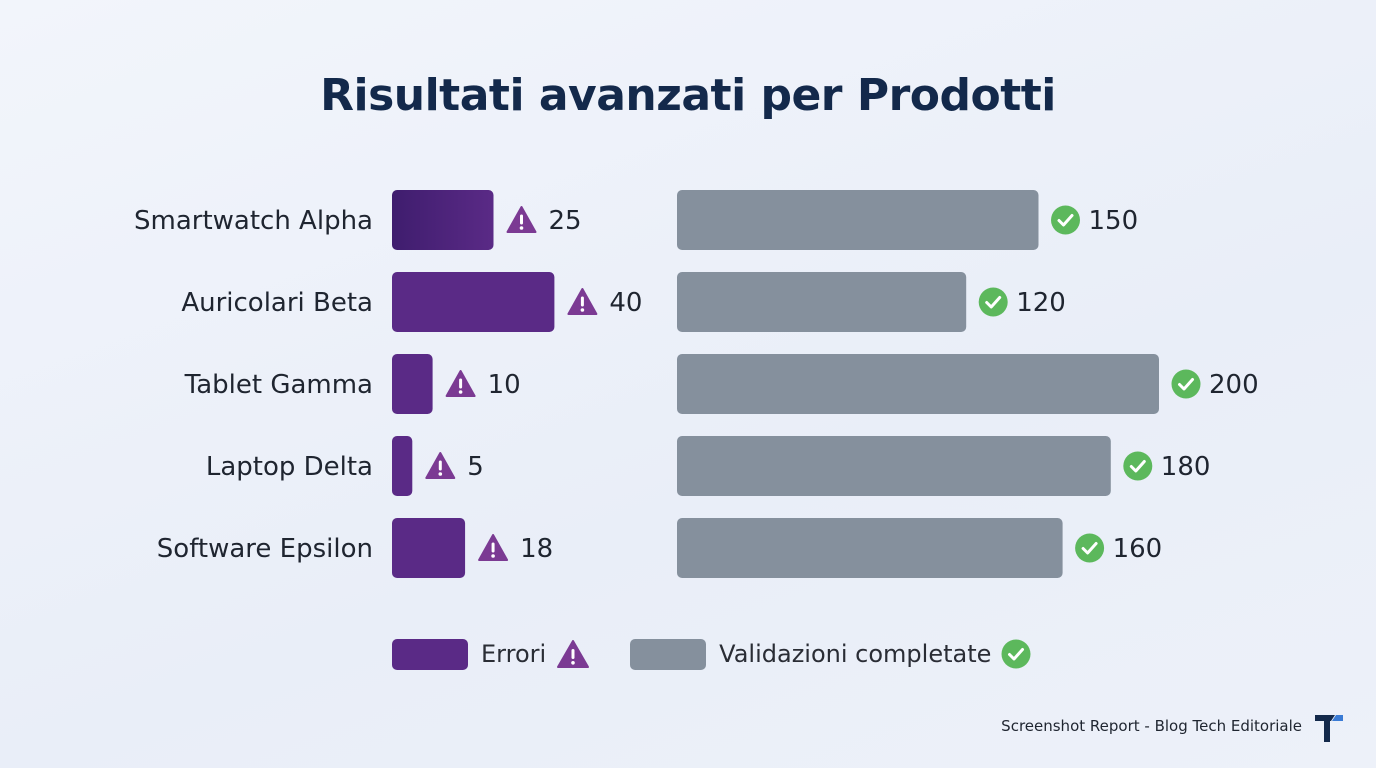 The height and width of the screenshot is (768, 1376). What do you see at coordinates (514, 654) in the screenshot?
I see `legend-label-errors: Errori` at bounding box center [514, 654].